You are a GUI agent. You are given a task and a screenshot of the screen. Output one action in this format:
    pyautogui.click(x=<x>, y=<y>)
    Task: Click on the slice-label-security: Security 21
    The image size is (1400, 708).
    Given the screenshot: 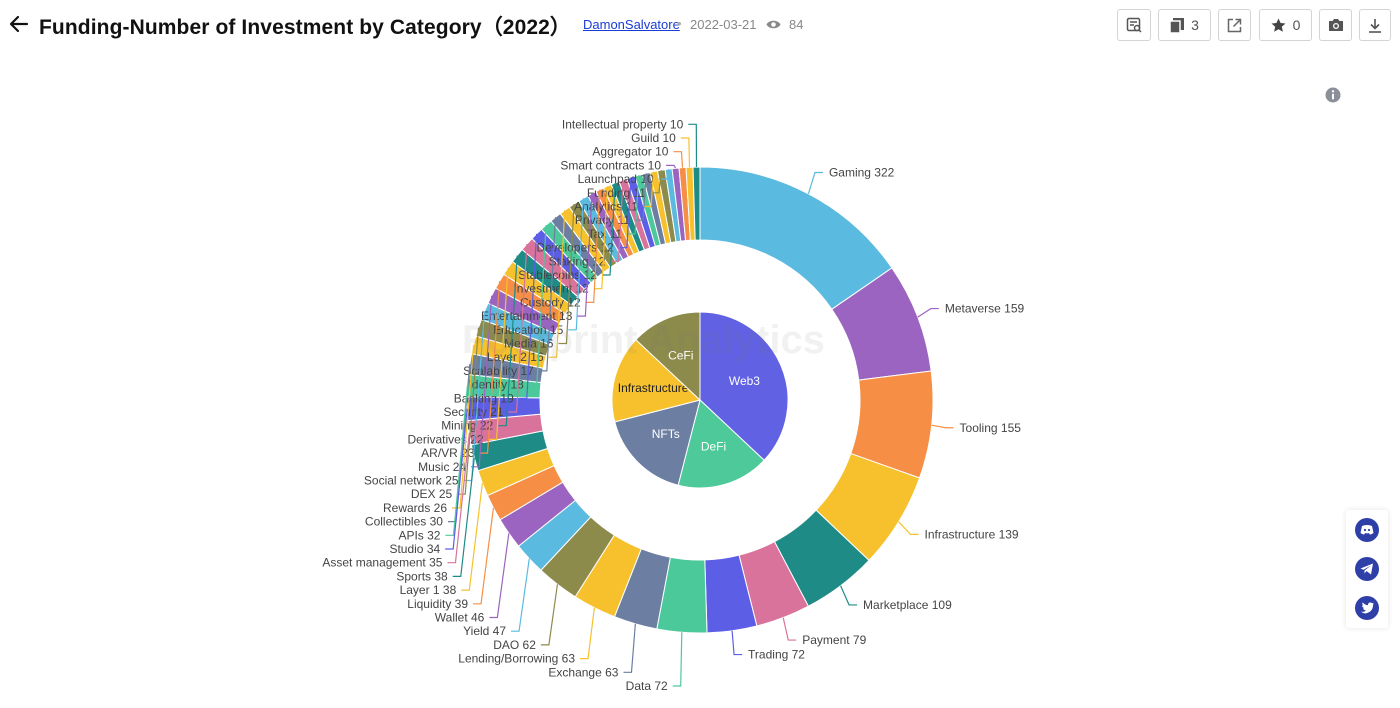 What is the action you would take?
    pyautogui.click(x=473, y=412)
    